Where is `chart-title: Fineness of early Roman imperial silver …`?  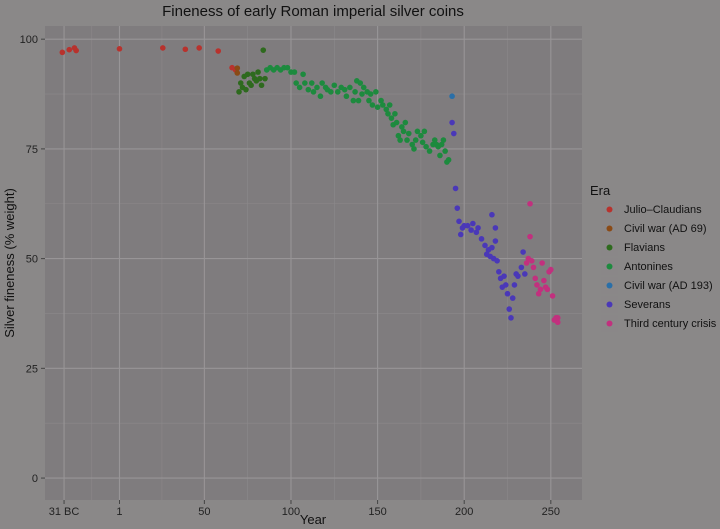
chart-title: Fineness of early Roman imperial silver … is located at coordinates (313, 11).